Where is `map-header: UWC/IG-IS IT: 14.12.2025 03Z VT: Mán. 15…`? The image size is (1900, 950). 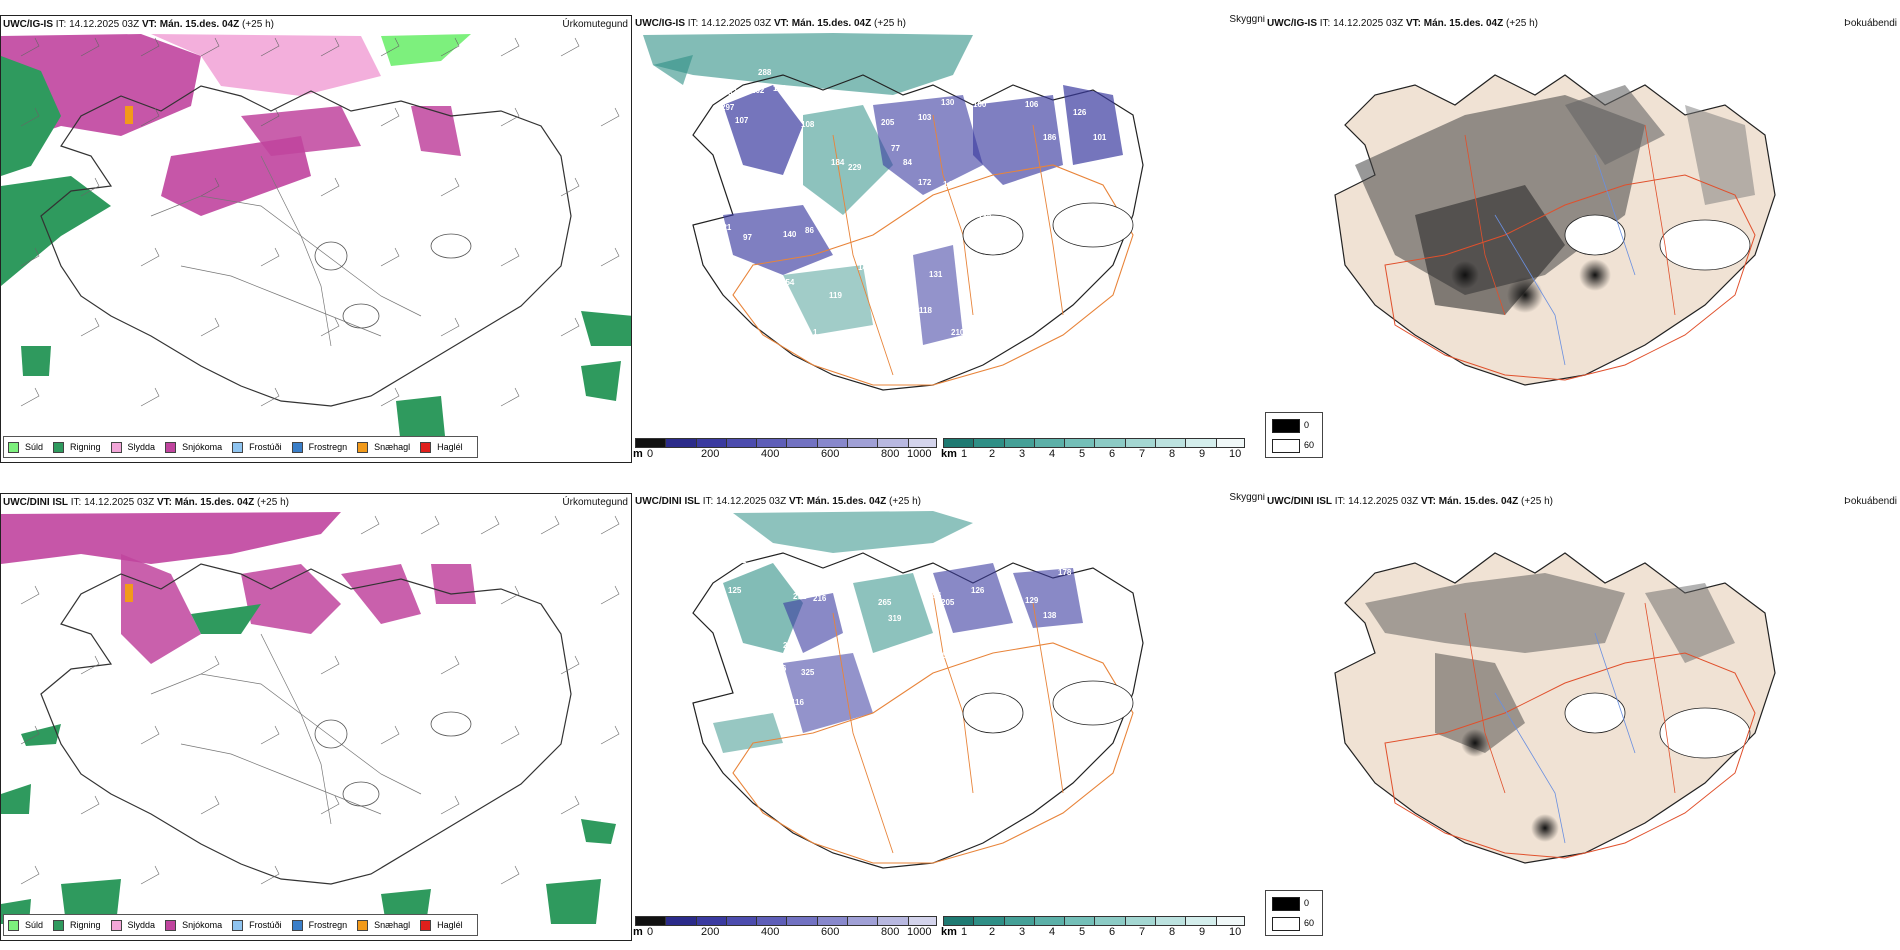 map-header: UWC/IG-IS IT: 14.12.2025 03Z VT: Mán. 15… is located at coordinates (138, 24).